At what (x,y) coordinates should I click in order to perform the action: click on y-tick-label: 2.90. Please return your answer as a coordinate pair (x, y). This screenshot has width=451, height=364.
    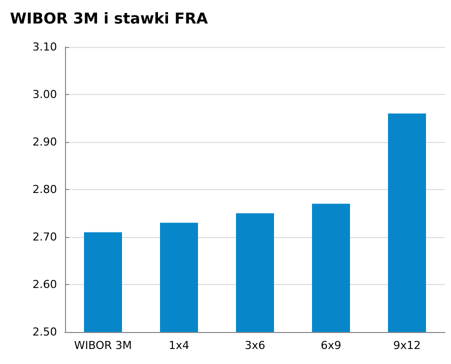
    Looking at the image, I should click on (44, 142).